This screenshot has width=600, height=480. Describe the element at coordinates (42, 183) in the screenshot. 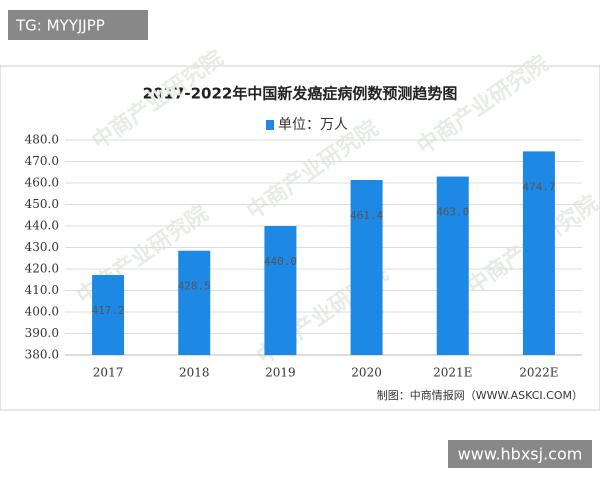

I see `y-tick-label: 460.0` at that location.